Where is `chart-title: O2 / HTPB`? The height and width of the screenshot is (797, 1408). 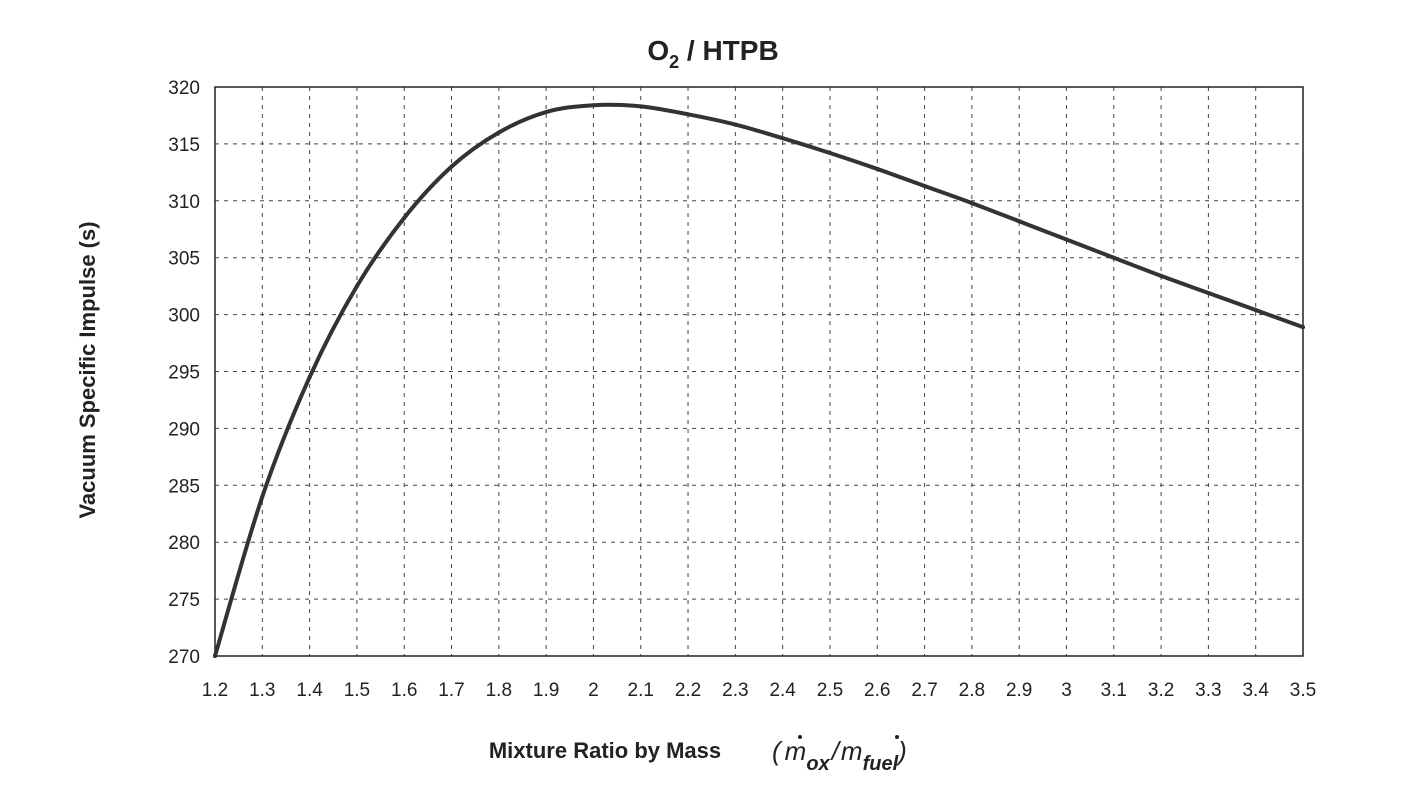 chart-title: O2 / HTPB is located at coordinates (712, 53).